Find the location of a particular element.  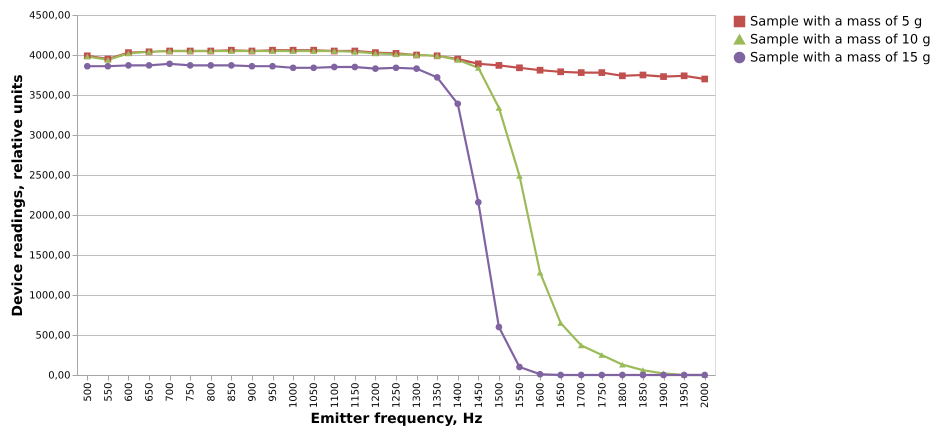

x-tick-label: 1000 is located at coordinates (294, 395).